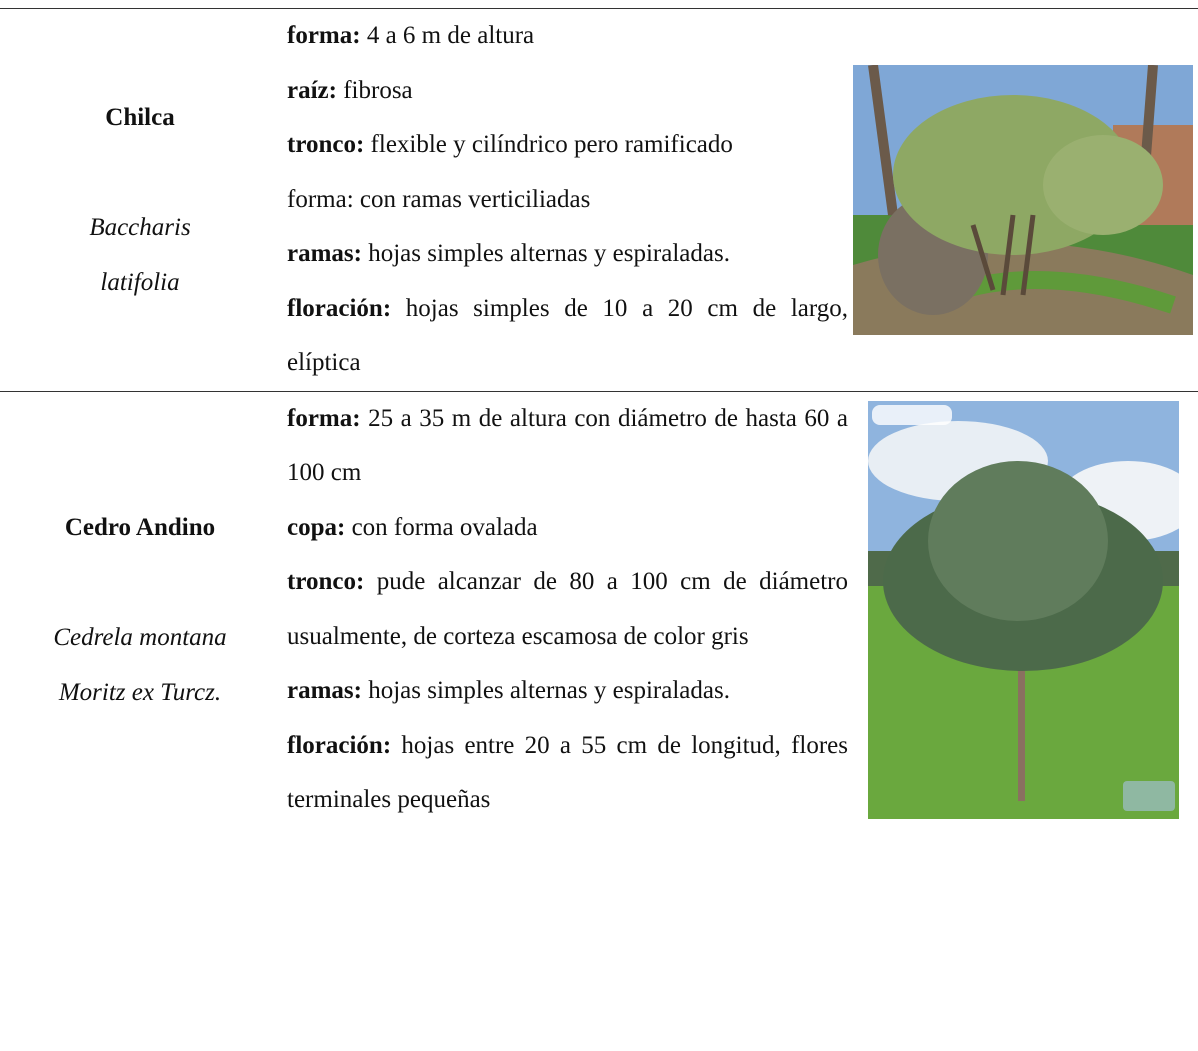 The image size is (1198, 1051). I want to click on description-label: raíz:, so click(312, 90).